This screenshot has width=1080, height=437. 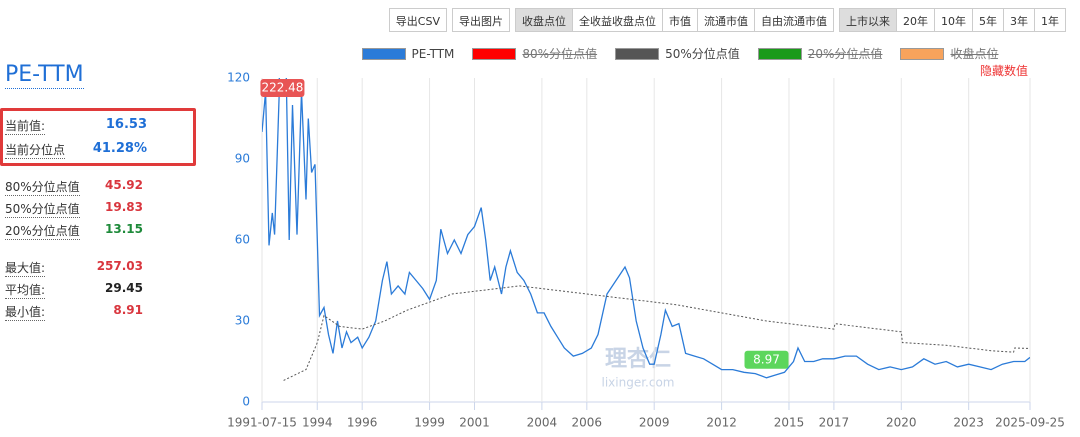 What do you see at coordinates (124, 288) in the screenshot?
I see `stat-value: 29.45` at bounding box center [124, 288].